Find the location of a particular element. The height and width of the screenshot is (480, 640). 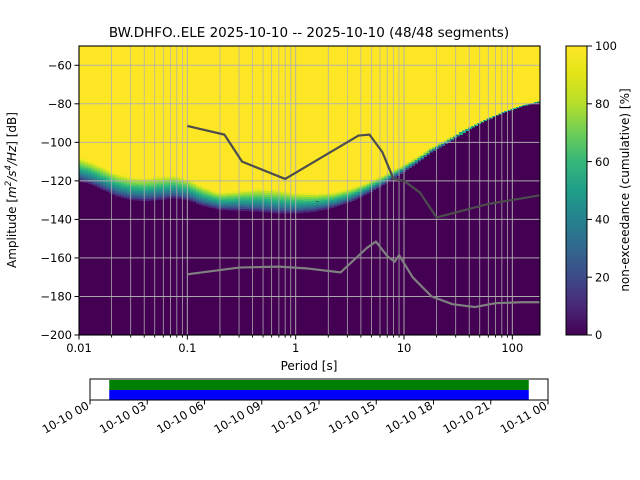

y-axis-label: Amplitude [m2/s4/Hz] [dB] is located at coordinates (11, 190).